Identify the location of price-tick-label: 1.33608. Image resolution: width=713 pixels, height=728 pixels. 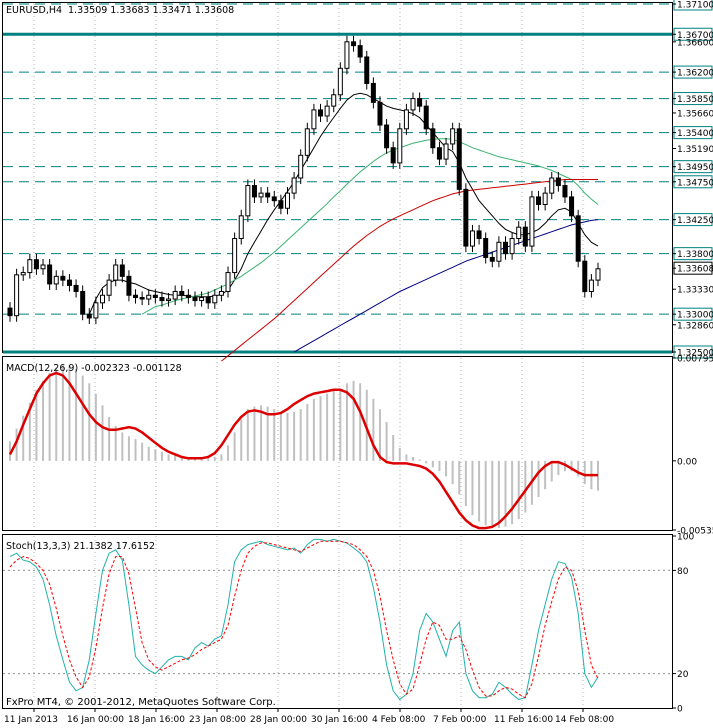
(695, 270).